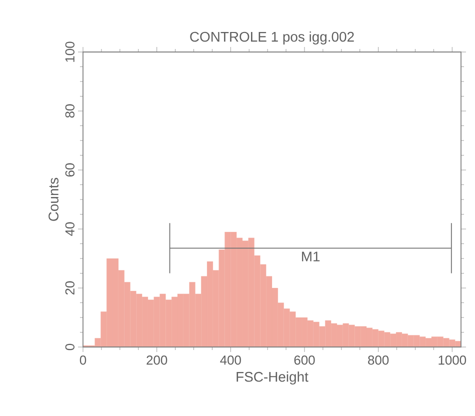  What do you see at coordinates (304, 360) in the screenshot?
I see `x-tick-label: 600` at bounding box center [304, 360].